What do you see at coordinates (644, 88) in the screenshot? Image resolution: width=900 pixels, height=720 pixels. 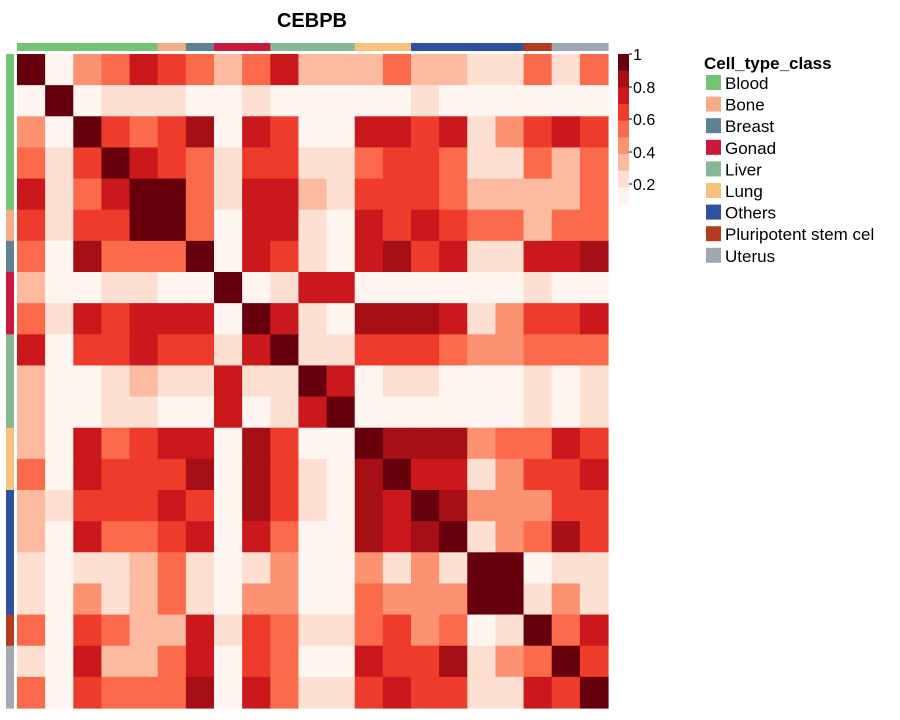 I see `color-scale-tick-label: 0.8` at bounding box center [644, 88].